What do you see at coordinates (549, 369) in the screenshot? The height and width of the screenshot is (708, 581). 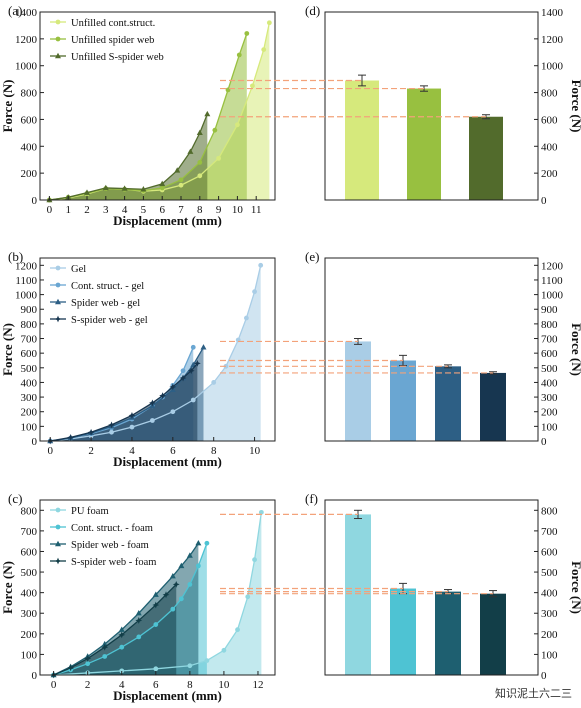 I see `y-tick-label-e-5: 500` at bounding box center [549, 369].